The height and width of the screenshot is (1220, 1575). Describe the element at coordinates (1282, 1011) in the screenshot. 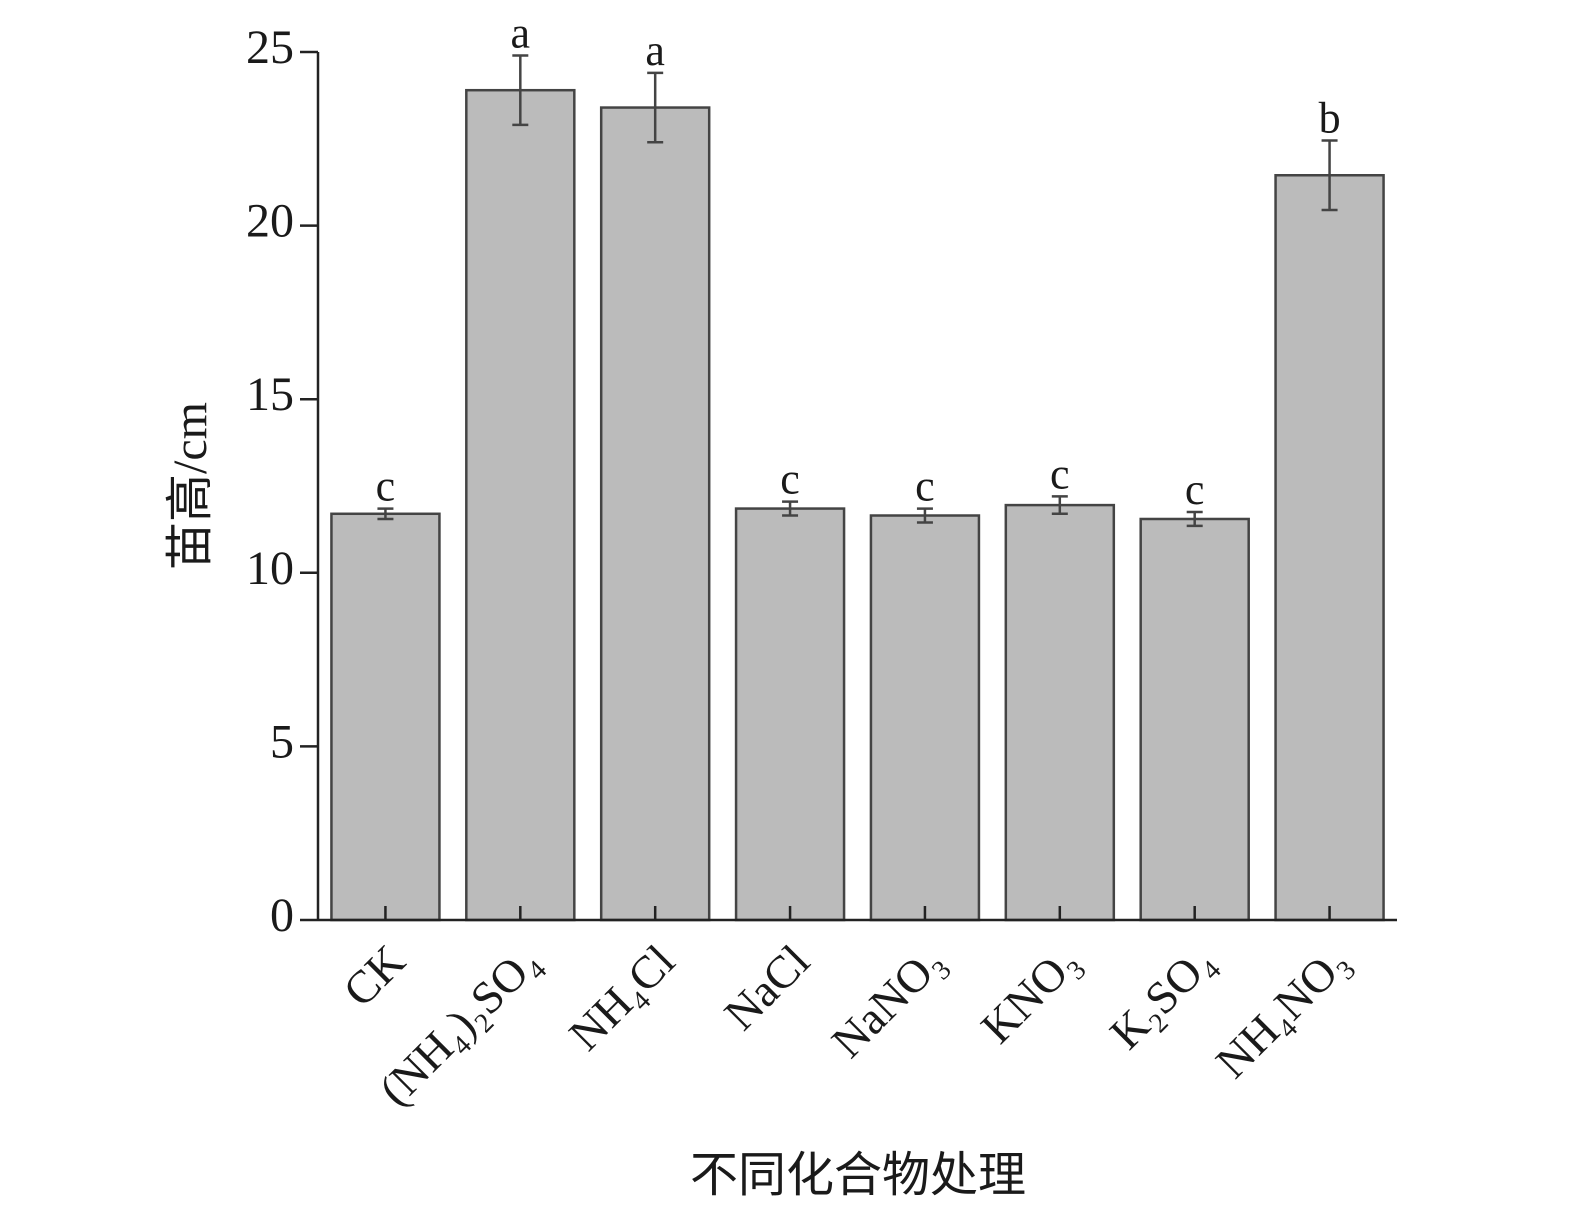

I see `x-tick-label: NH₄NO₃` at that location.